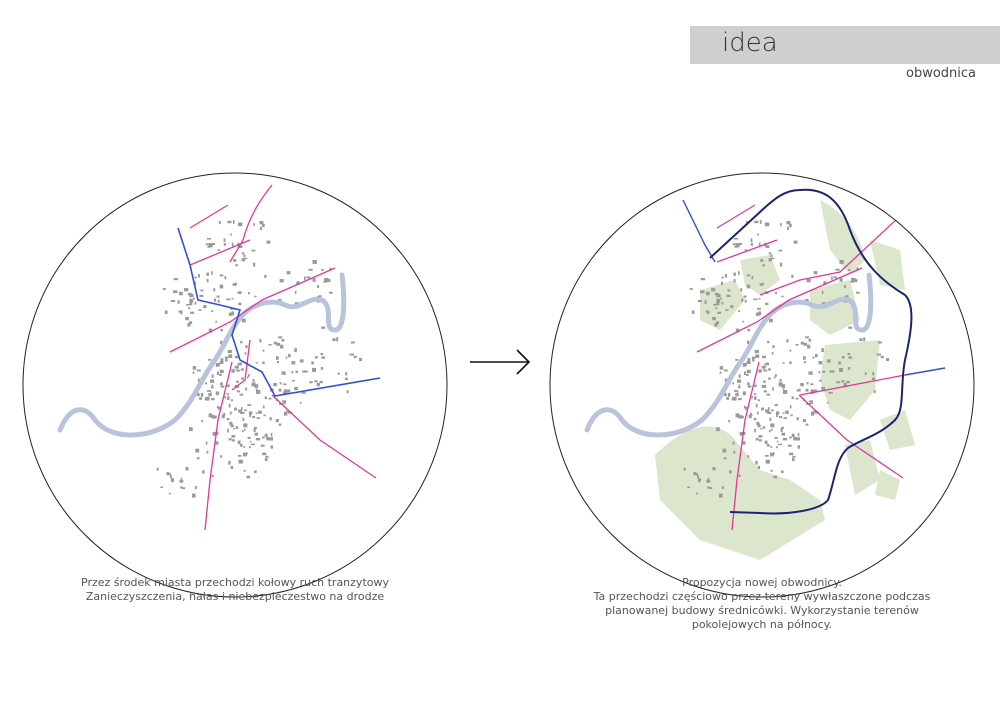  I want to click on caption-line: Propozycja nowej obwodnicy., so click(762, 582).